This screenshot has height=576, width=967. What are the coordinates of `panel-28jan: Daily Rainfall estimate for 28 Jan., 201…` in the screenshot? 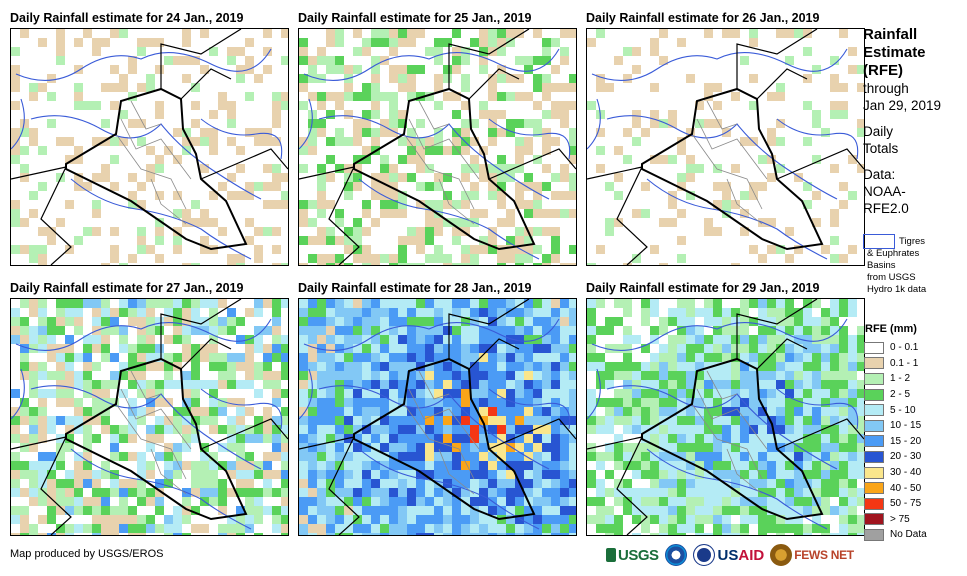 It's located at (437, 408).